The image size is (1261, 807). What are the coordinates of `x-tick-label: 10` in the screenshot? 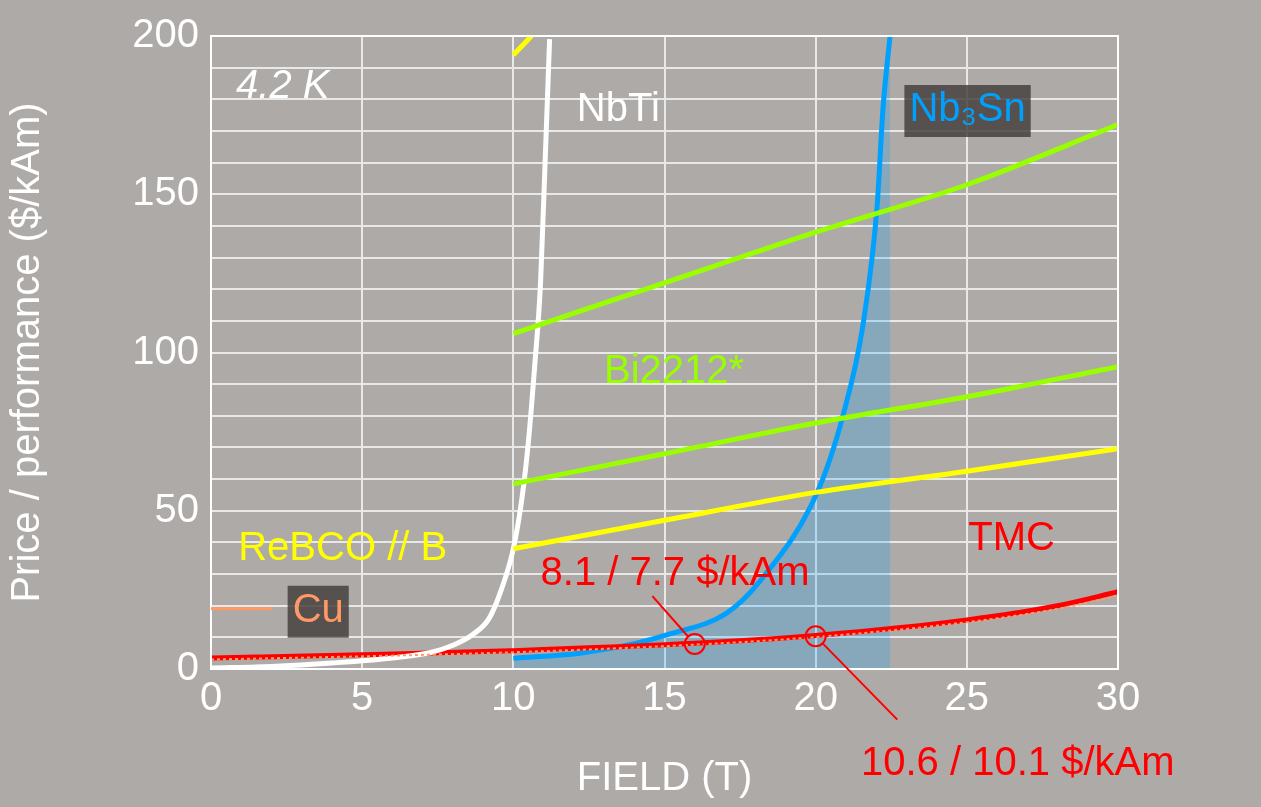 It's located at (513, 696).